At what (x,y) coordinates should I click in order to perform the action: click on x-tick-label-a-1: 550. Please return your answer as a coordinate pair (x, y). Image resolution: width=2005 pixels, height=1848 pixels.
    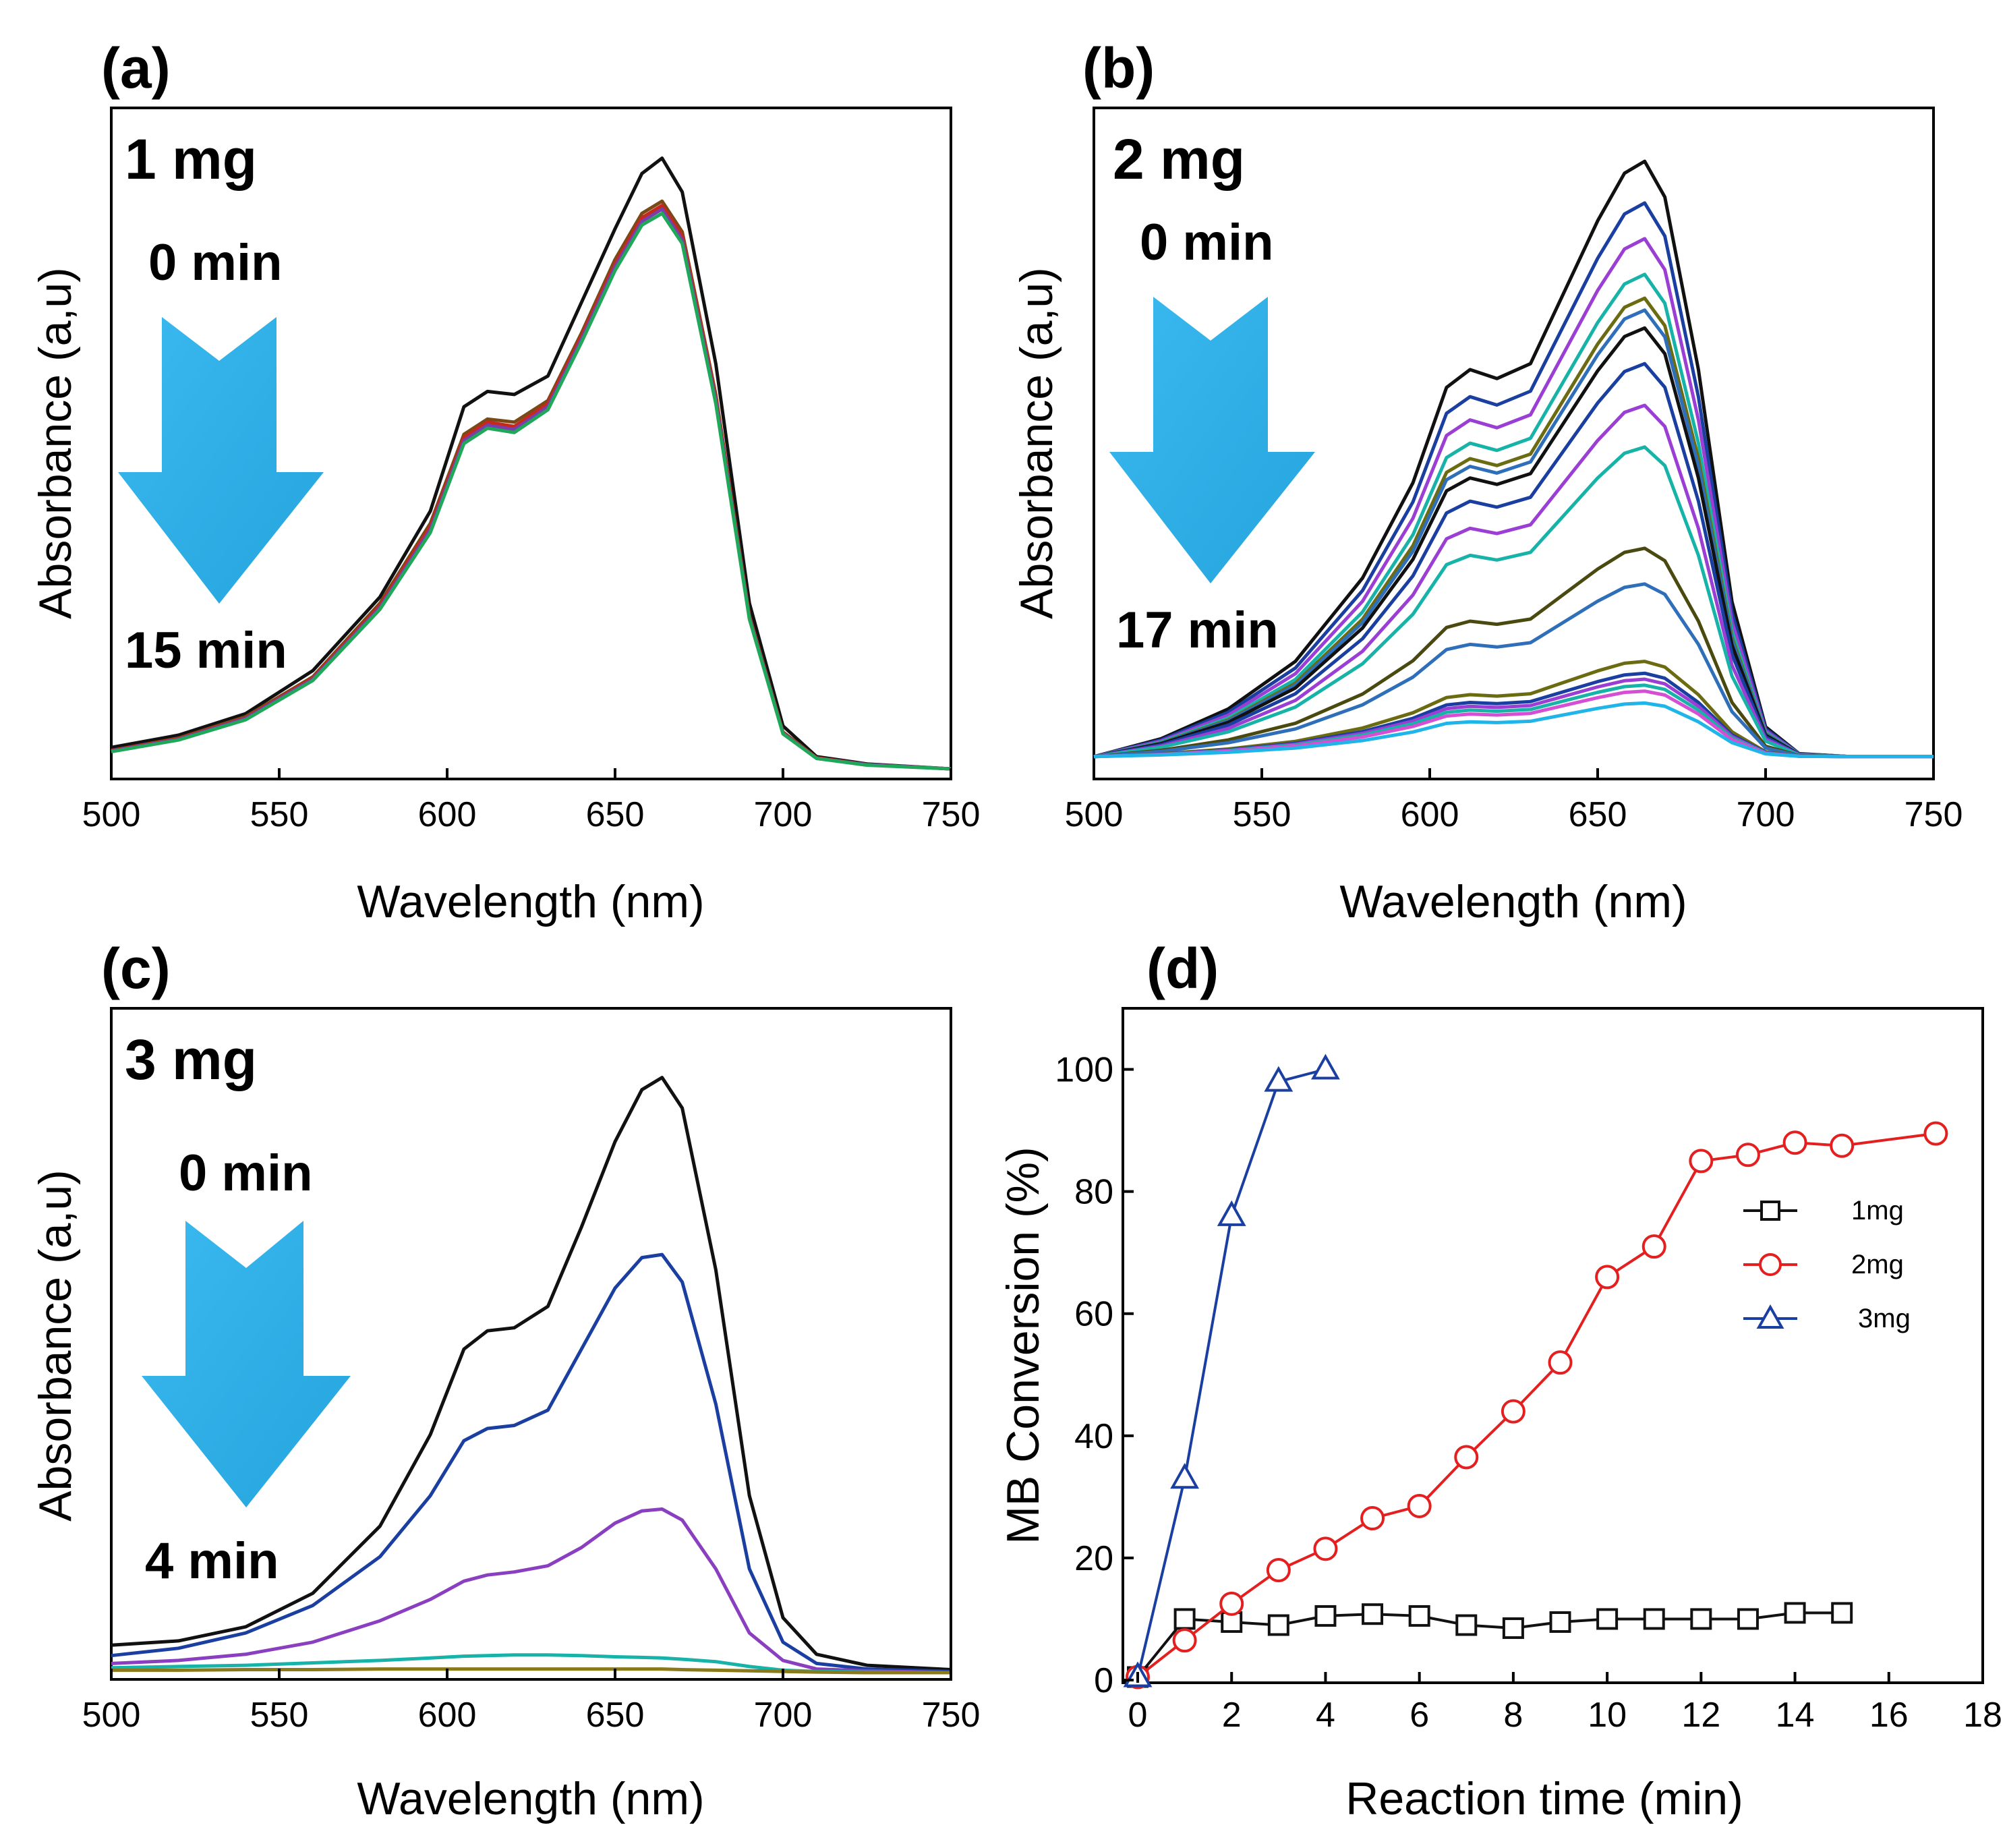
    Looking at the image, I should click on (279, 814).